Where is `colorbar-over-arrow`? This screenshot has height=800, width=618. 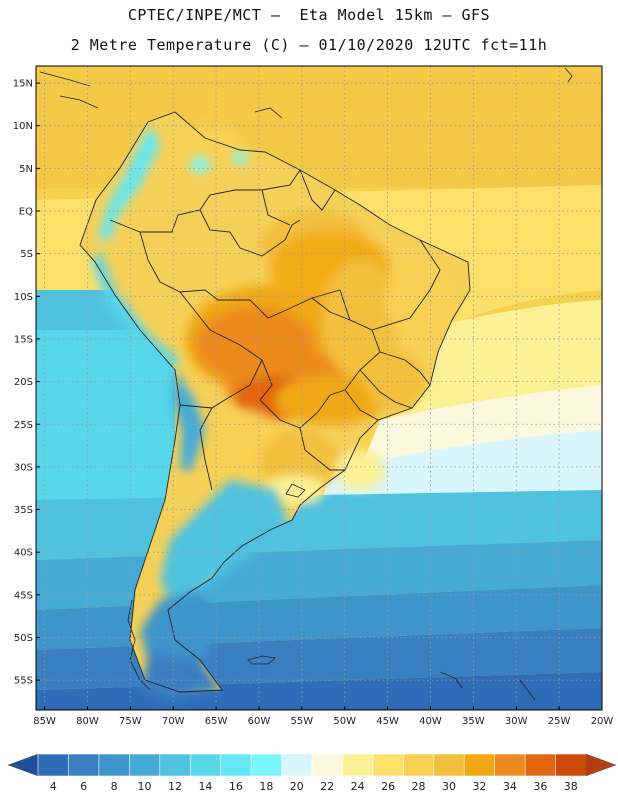
colorbar-over-arrow is located at coordinates (601, 765).